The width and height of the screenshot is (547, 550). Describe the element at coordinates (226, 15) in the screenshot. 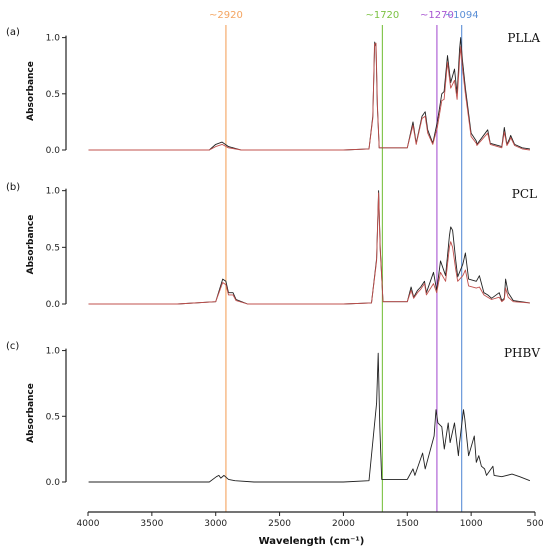

I see `marker-label: ~2920` at that location.